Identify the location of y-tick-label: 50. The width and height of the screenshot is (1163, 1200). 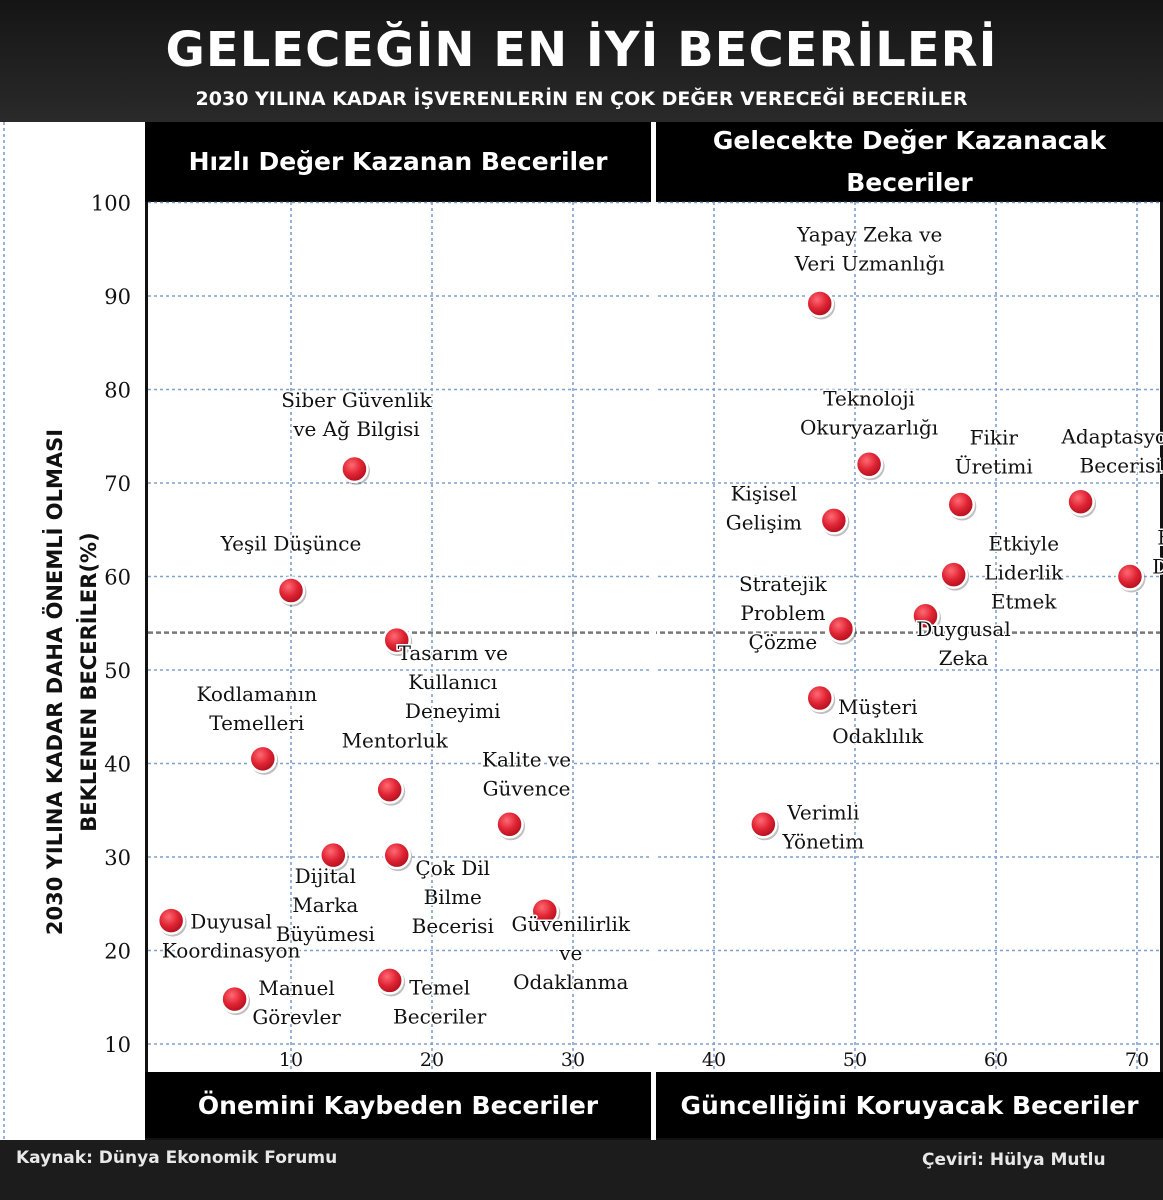
(117, 671).